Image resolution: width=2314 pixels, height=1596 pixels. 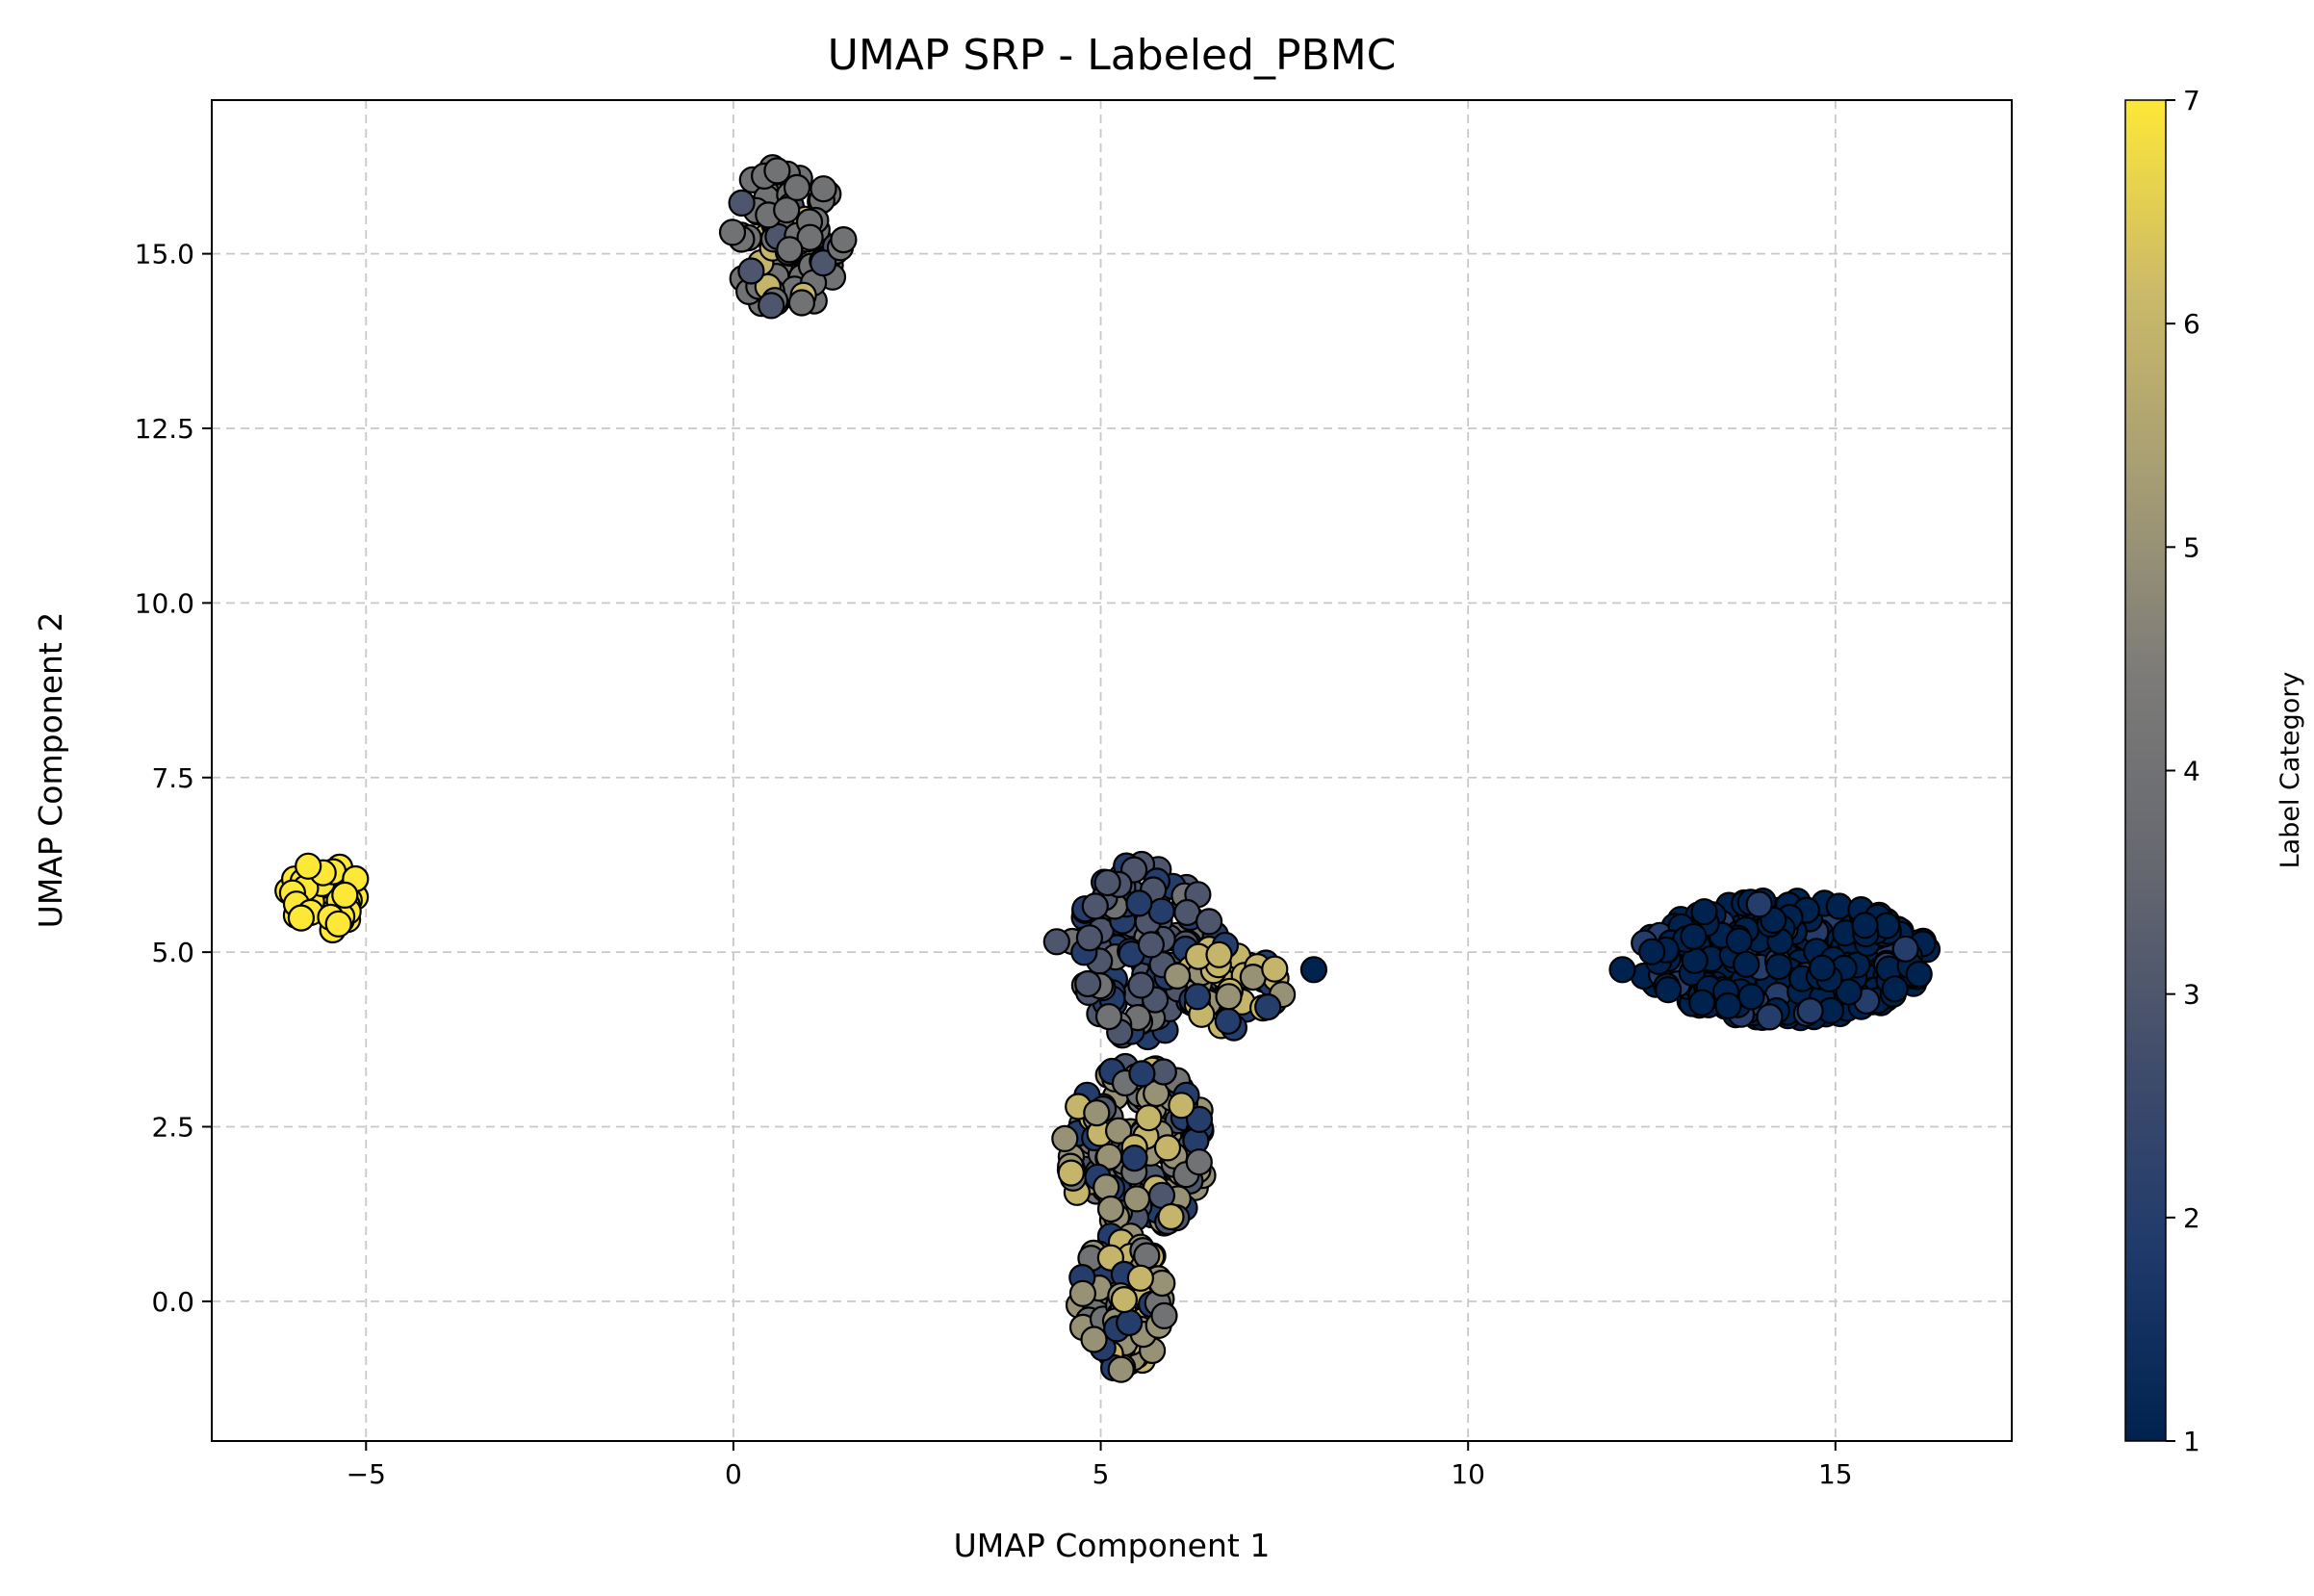 I want to click on y-tick-label: 0.0, so click(x=172, y=1302).